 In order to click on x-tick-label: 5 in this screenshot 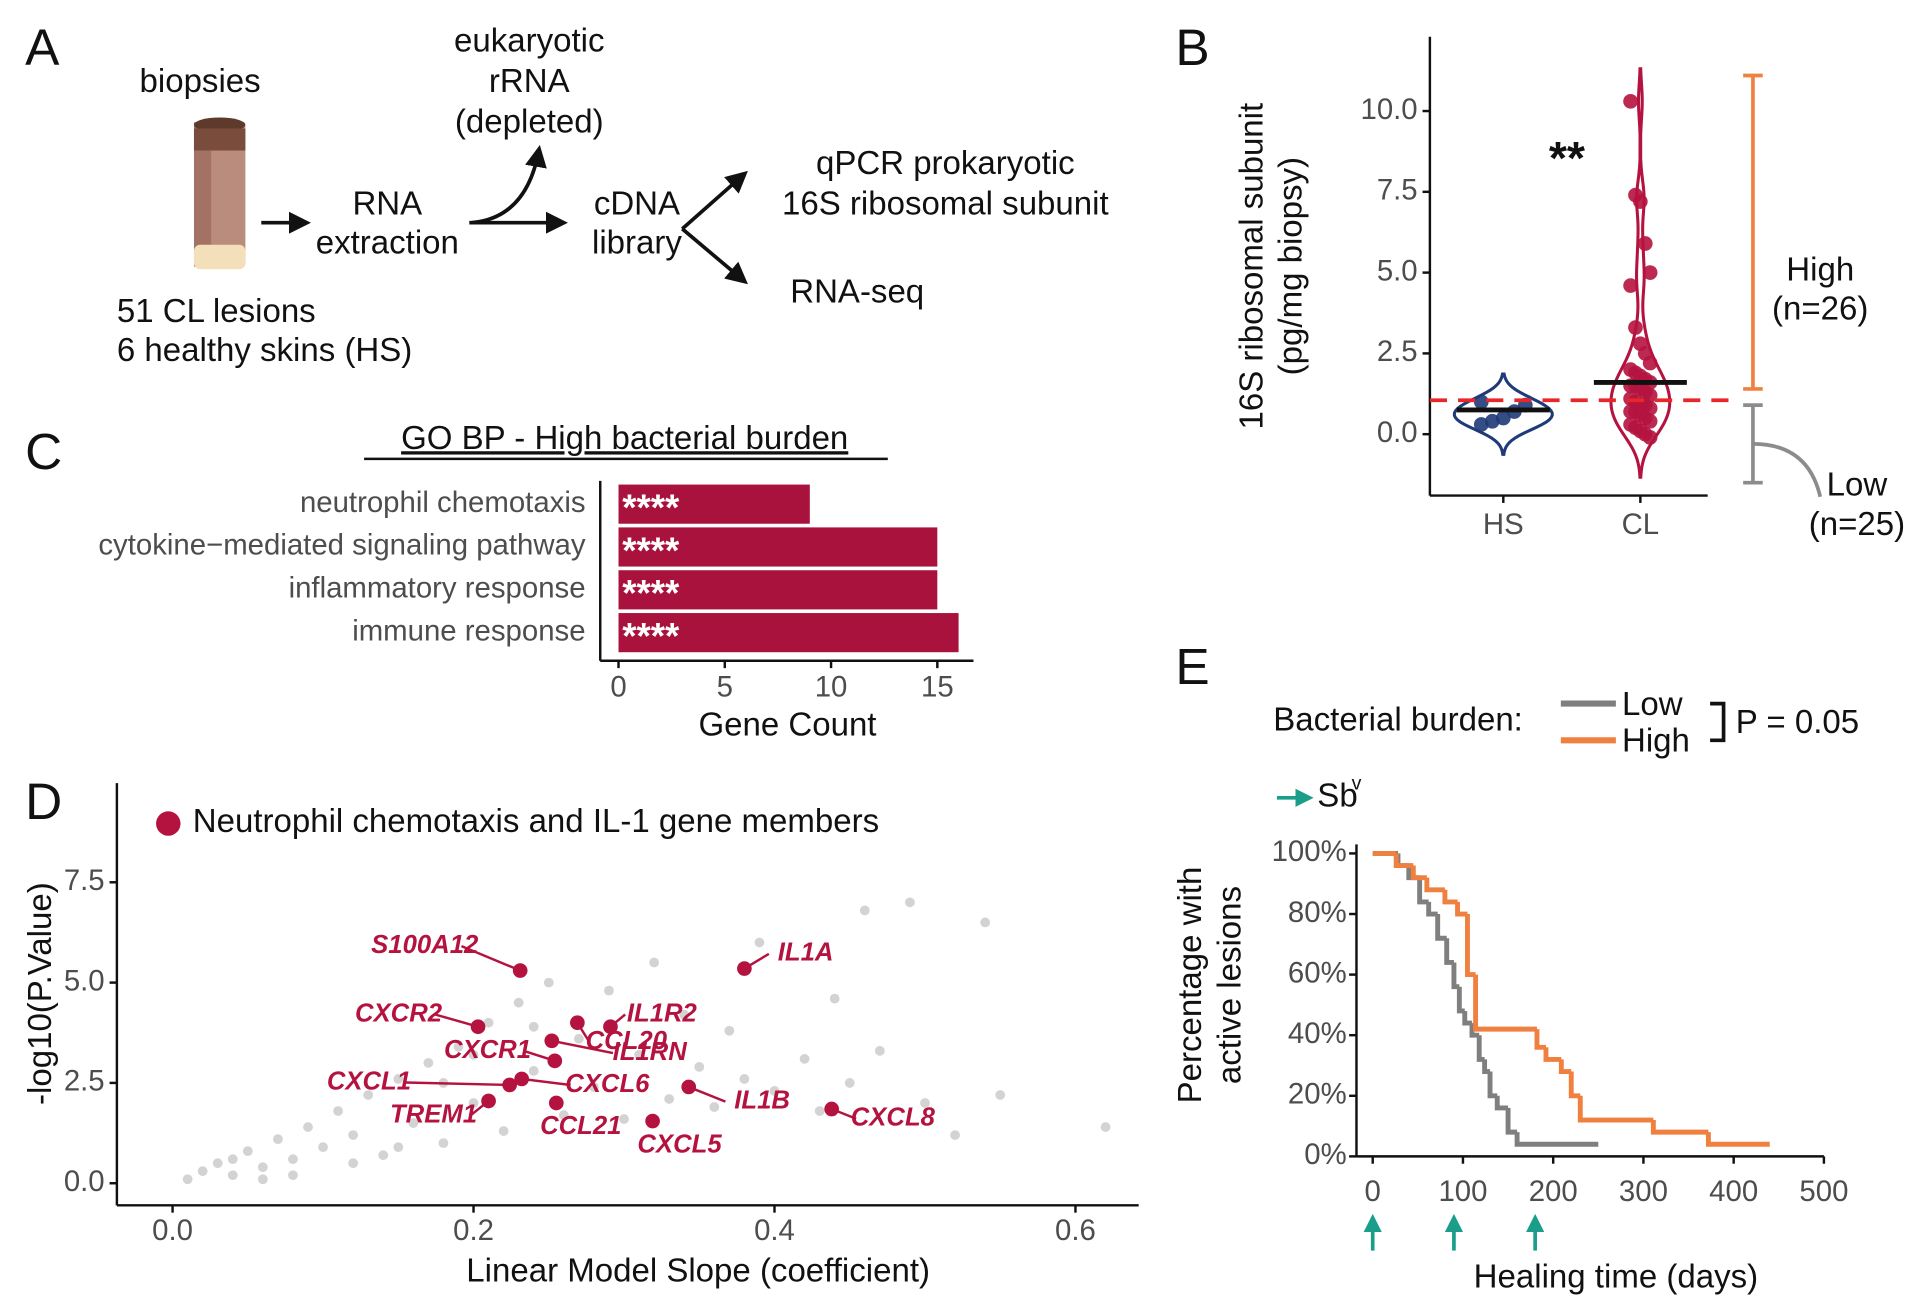, I will do `click(725, 687)`.